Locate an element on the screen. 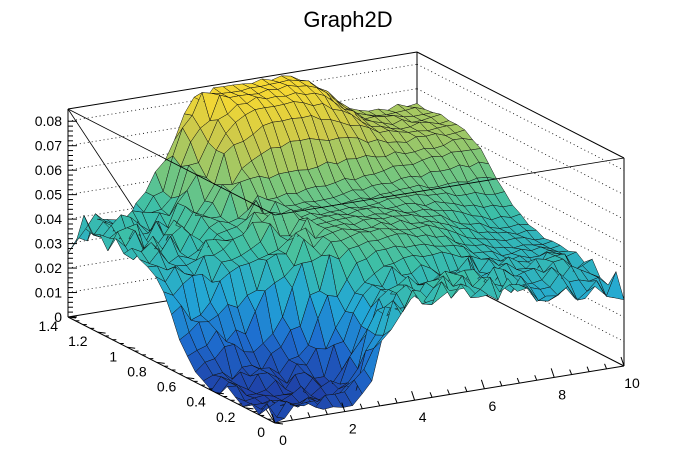 Image resolution: width=696 pixels, height=472 pixels. y-tick-label: 0.2 is located at coordinates (226, 417).